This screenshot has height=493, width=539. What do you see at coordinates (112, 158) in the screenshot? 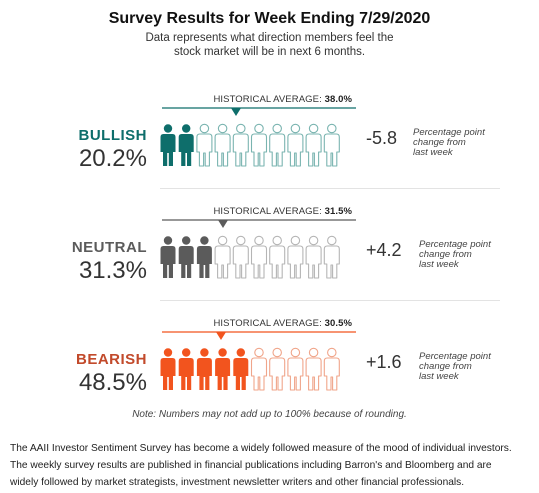
I see `sentiment-percent: 20.2%` at bounding box center [112, 158].